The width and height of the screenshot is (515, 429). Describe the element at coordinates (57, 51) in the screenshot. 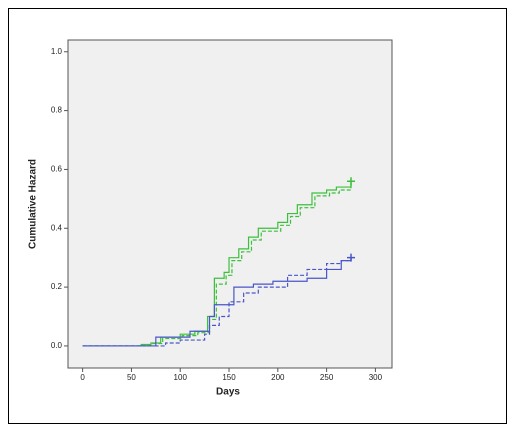

I see `y-tick-label: 1.0` at that location.